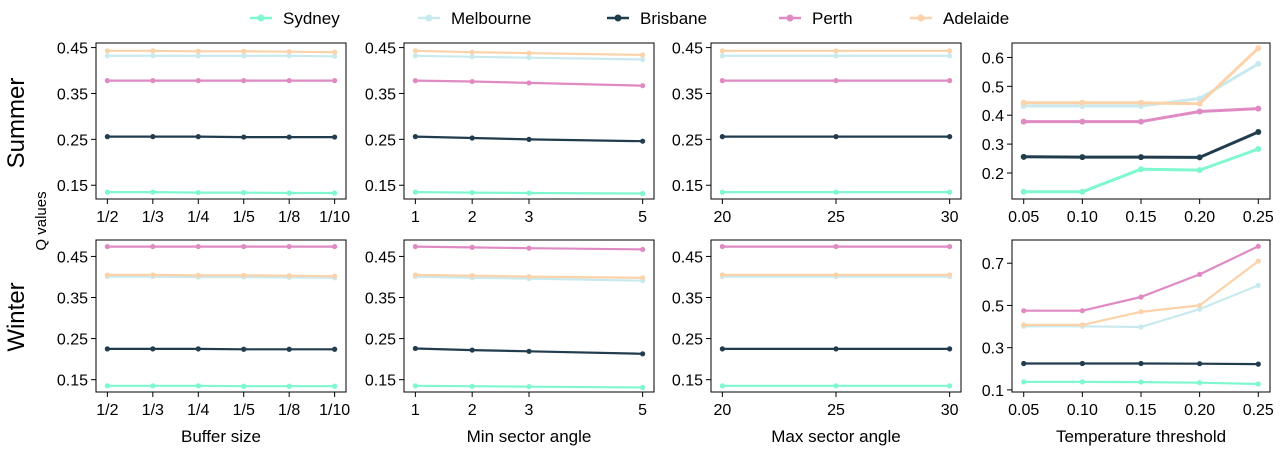 This screenshot has height=455, width=1280. What do you see at coordinates (1023, 217) in the screenshot?
I see `x-tick-label: 0.05` at bounding box center [1023, 217].